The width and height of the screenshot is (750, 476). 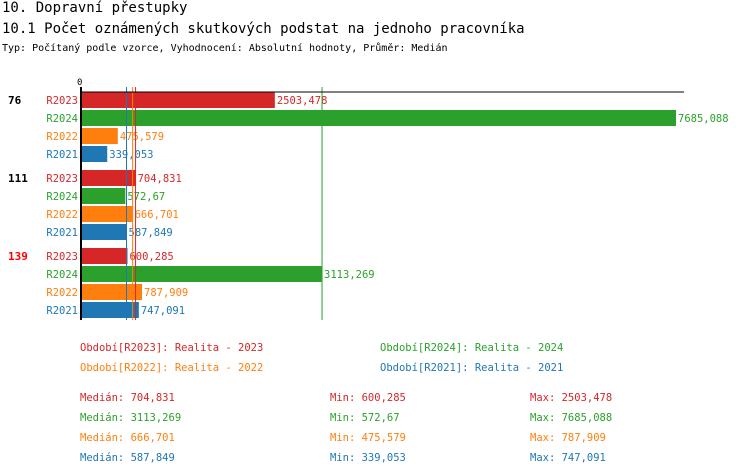 What do you see at coordinates (163, 311) in the screenshot?
I see `data-label: 747,091` at bounding box center [163, 311].